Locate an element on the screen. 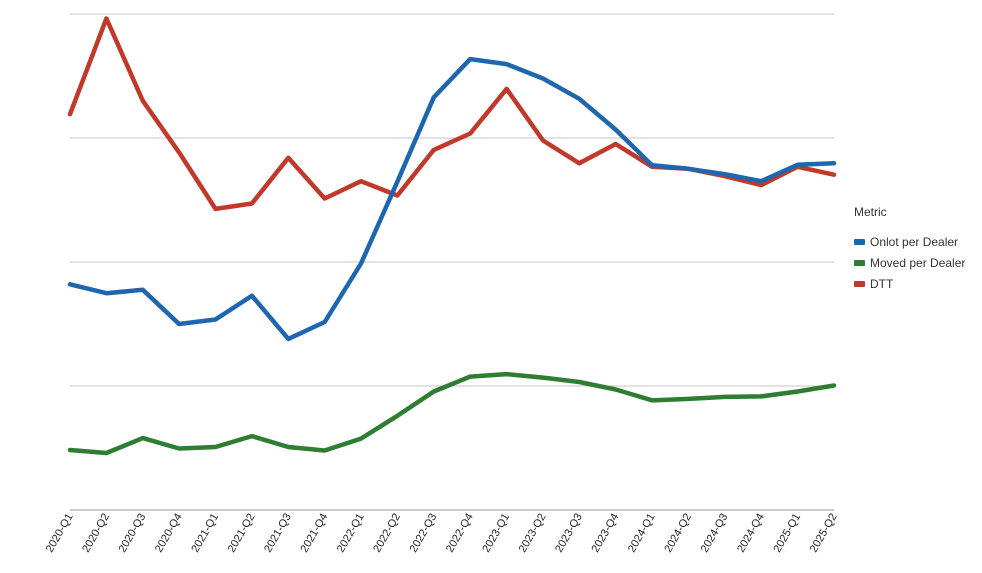 The height and width of the screenshot is (573, 982). x-tick-label: 2024-Q1 is located at coordinates (642, 533).